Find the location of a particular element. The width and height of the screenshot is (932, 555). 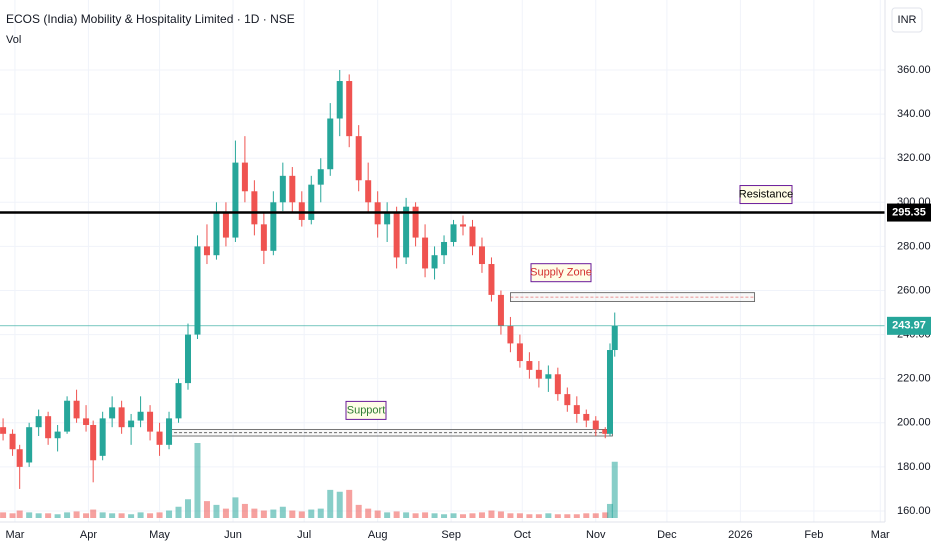

currency-box is located at coordinates (907, 20).